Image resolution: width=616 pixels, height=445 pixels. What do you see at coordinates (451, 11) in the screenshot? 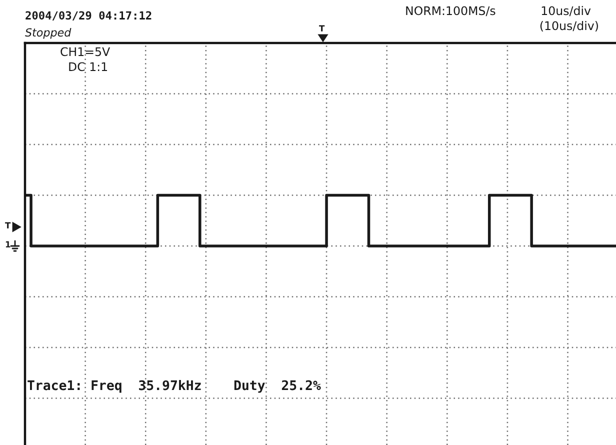
I see `text: NORM:100MS/s` at bounding box center [451, 11].